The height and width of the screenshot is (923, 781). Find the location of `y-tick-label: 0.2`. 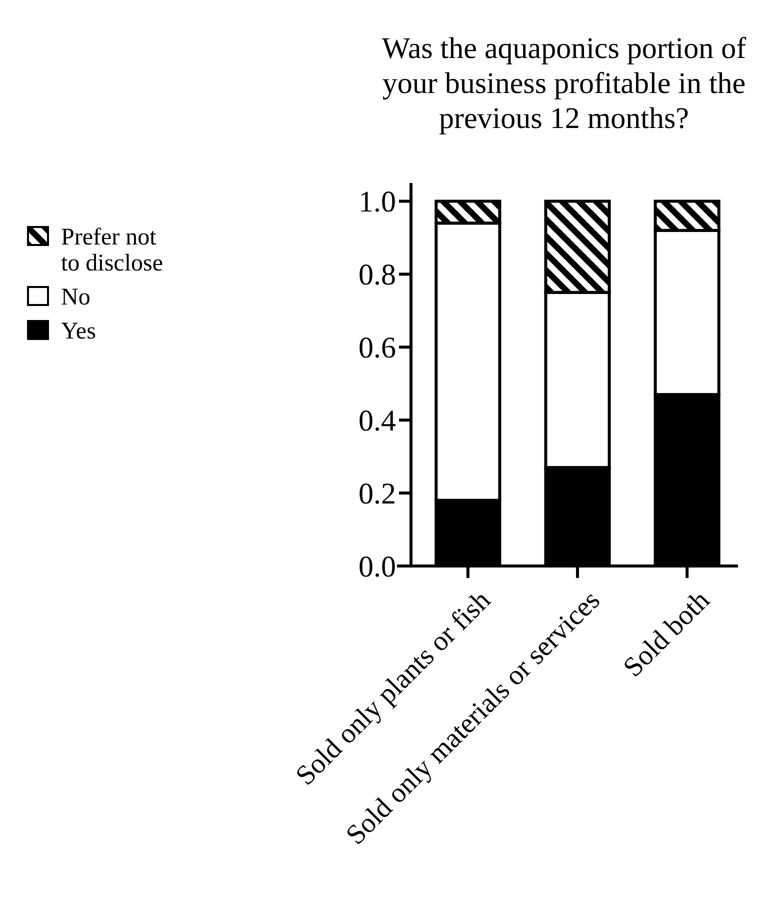

y-tick-label: 0.2 is located at coordinates (377, 494).